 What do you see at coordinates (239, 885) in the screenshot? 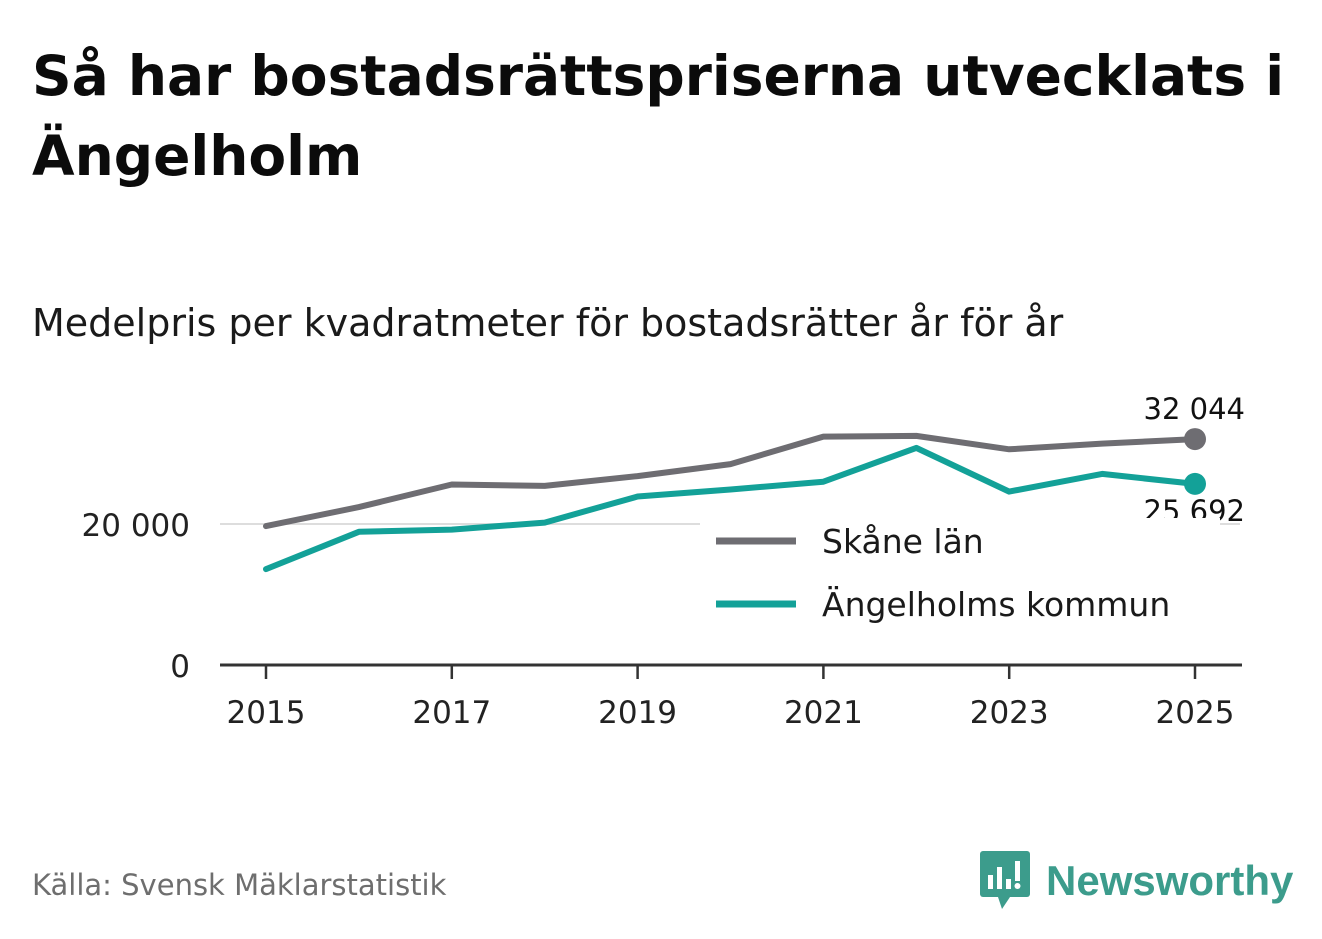
I see `source-note: Källa: Svensk Mäklarstatistik` at bounding box center [239, 885].